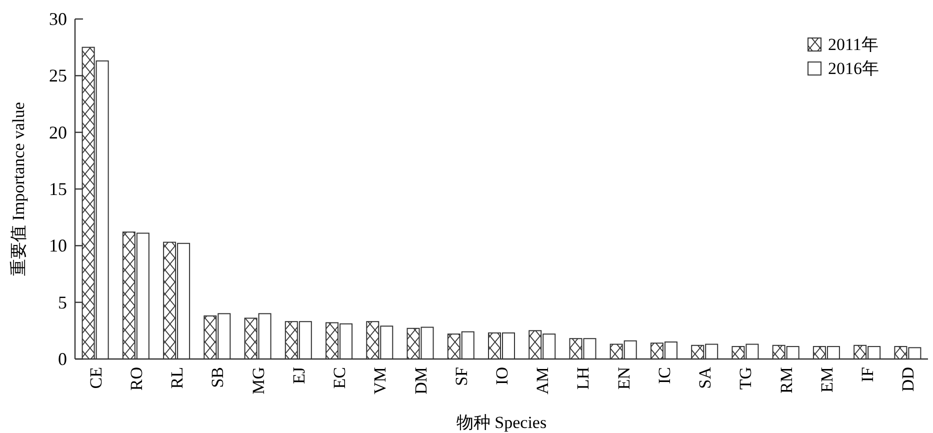 This screenshot has width=933, height=433. I want to click on x-tick-label: LH, so click(583, 378).